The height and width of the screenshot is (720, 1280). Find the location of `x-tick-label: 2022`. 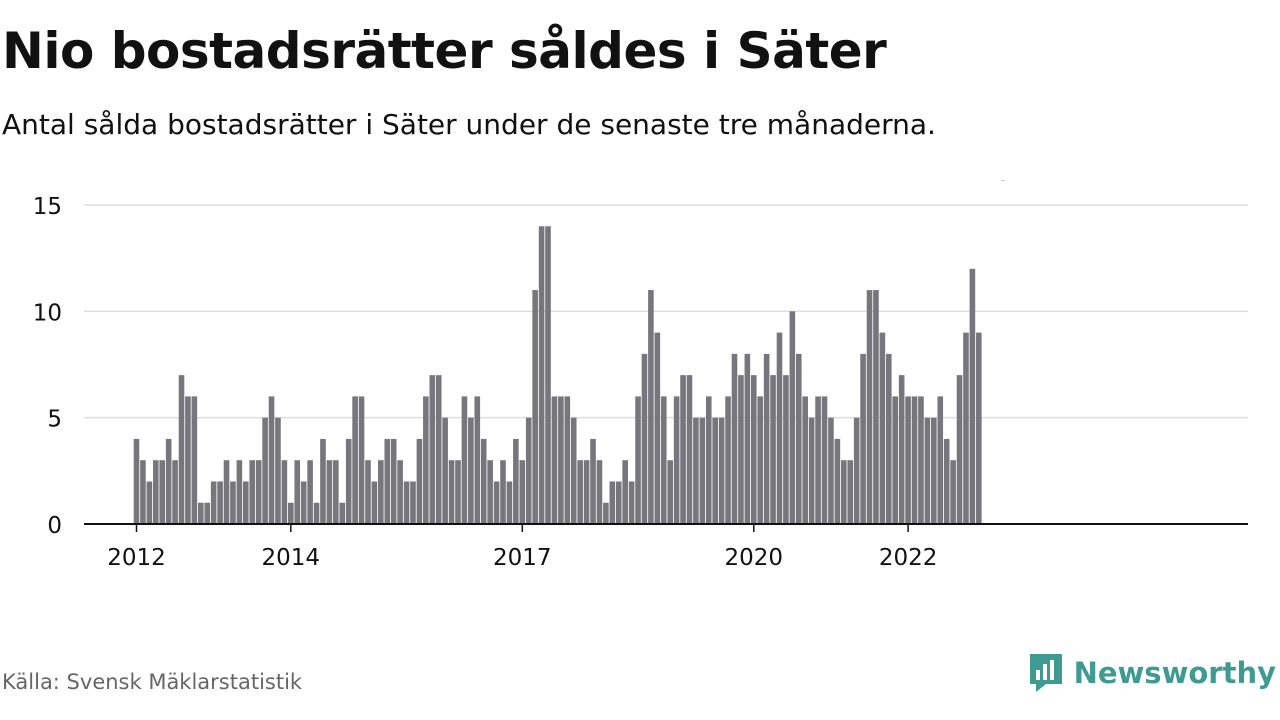

x-tick-label: 2022 is located at coordinates (908, 558).